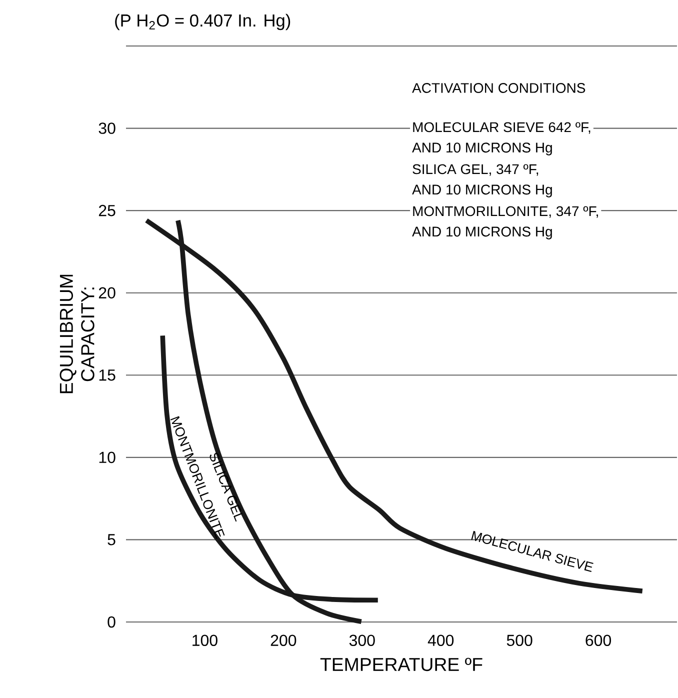  Describe the element at coordinates (475, 170) in the screenshot. I see `annotation: SILICA GEL, 347 ºF,` at that location.